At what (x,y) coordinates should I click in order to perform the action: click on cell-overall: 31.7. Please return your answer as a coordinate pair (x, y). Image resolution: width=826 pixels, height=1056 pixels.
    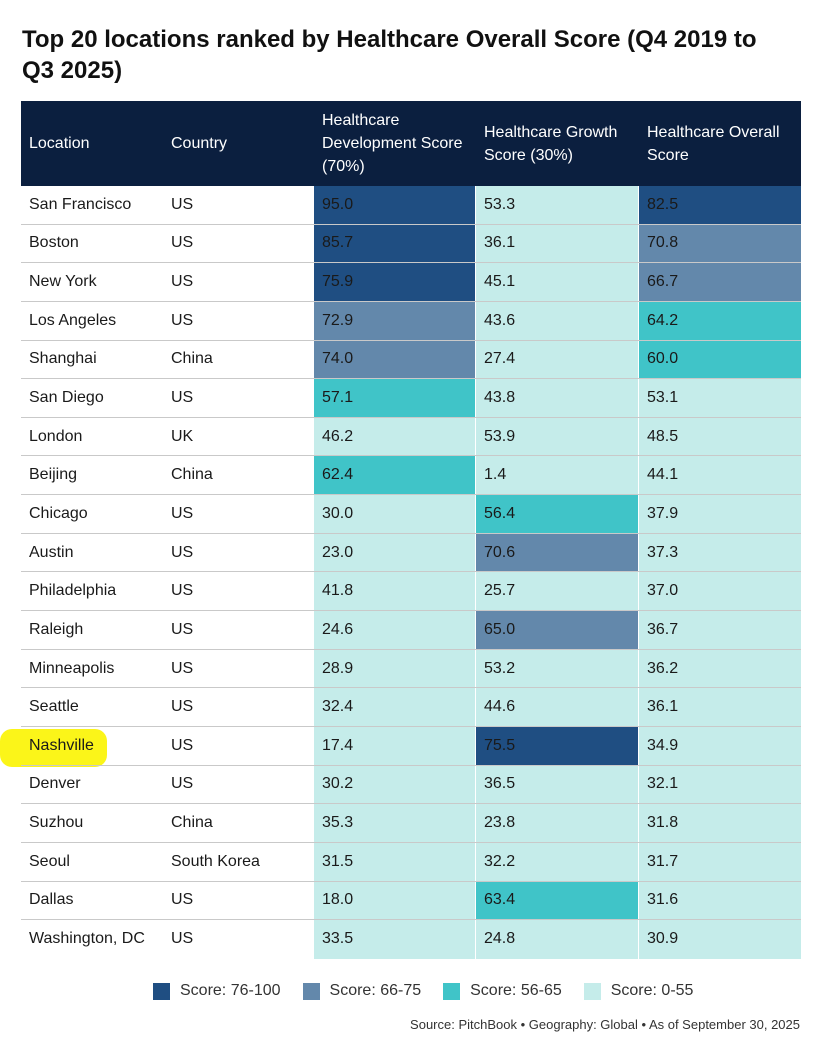
    Looking at the image, I should click on (720, 861).